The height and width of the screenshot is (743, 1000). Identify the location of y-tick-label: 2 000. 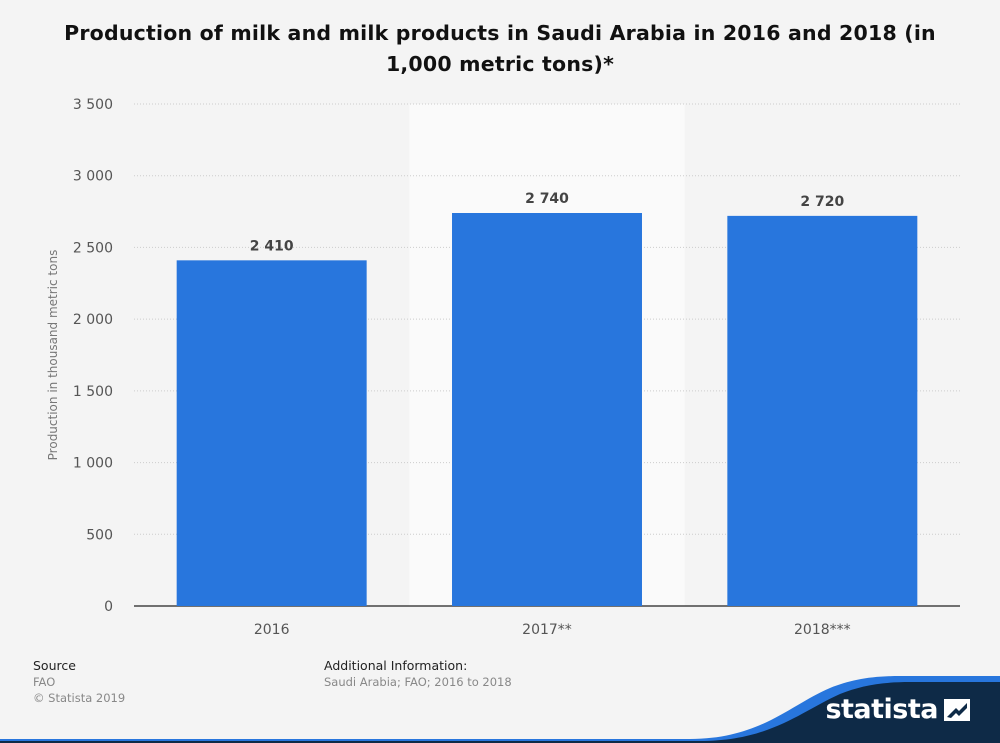
(93, 320).